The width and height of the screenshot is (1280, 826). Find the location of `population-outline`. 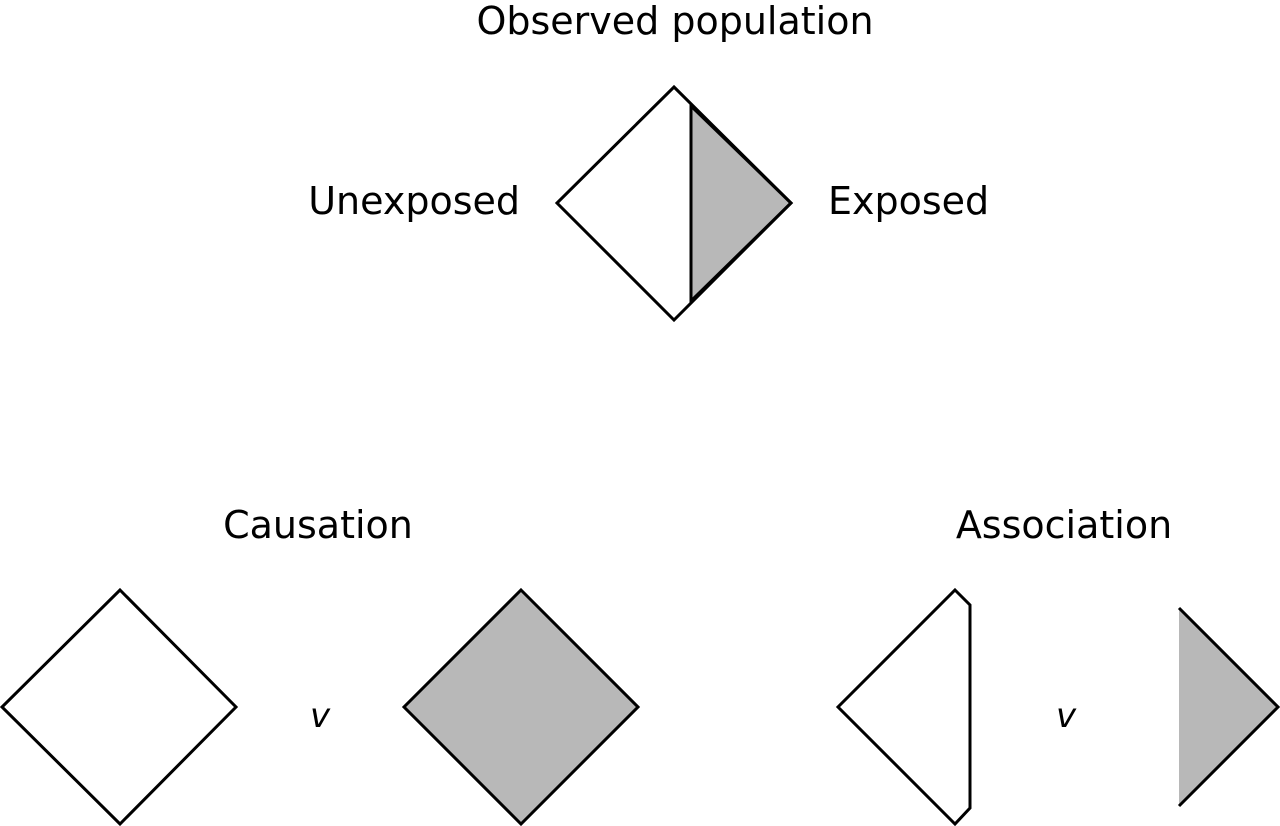

population-outline is located at coordinates (674, 203).